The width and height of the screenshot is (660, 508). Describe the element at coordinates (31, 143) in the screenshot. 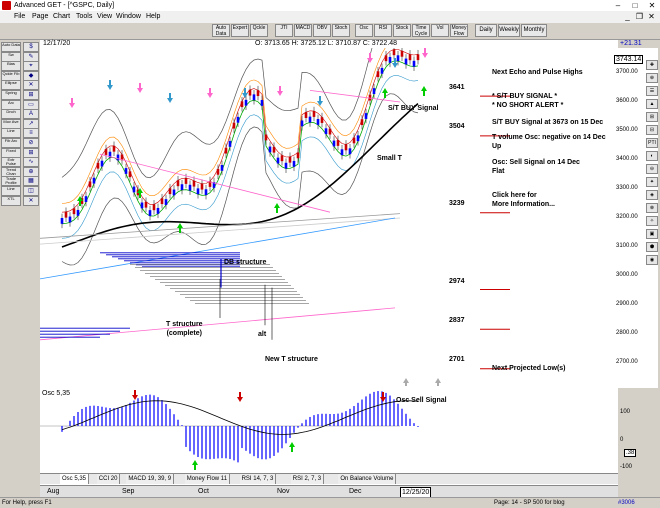

I see `left-tool-icon-10: ⊘` at that location.